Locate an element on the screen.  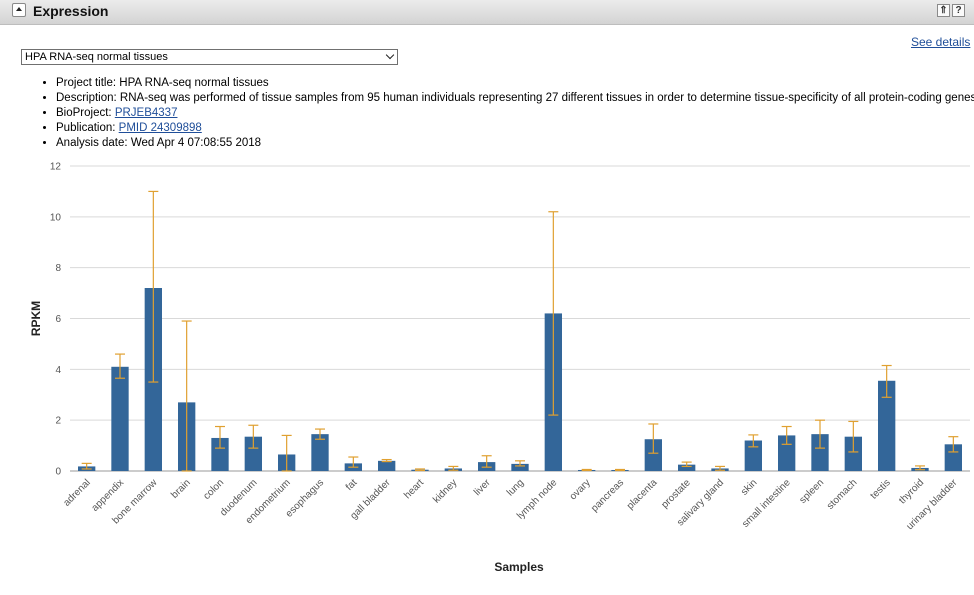
y-tick-label: 6 is located at coordinates (58, 319).